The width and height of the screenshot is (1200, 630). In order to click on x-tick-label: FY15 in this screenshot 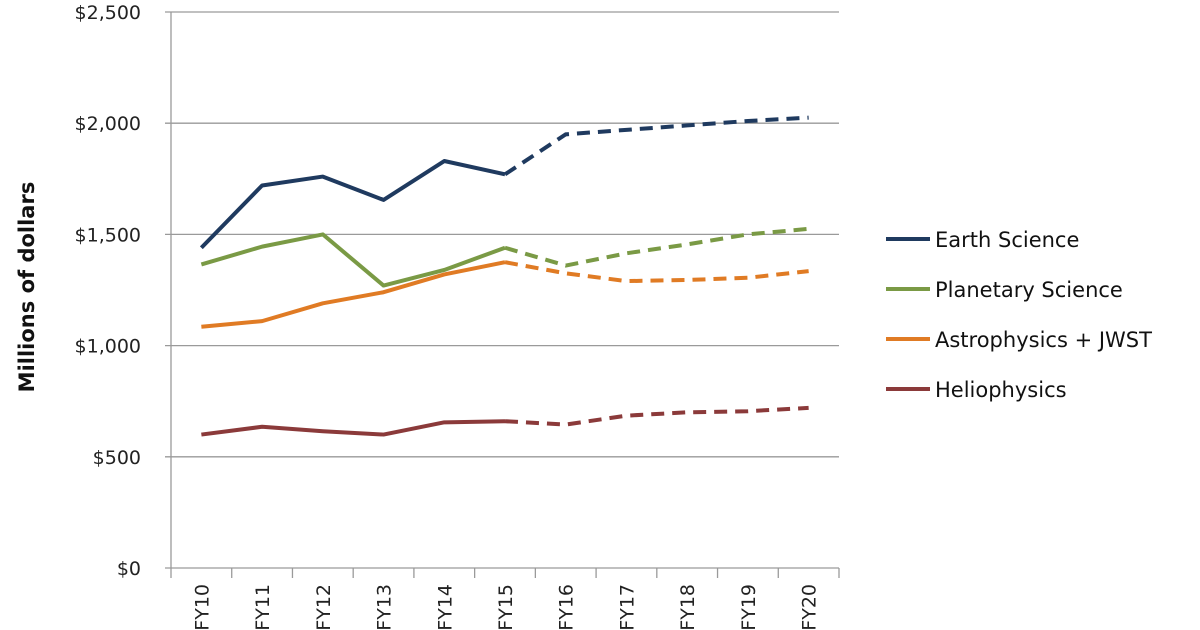, I will do `click(506, 607)`.